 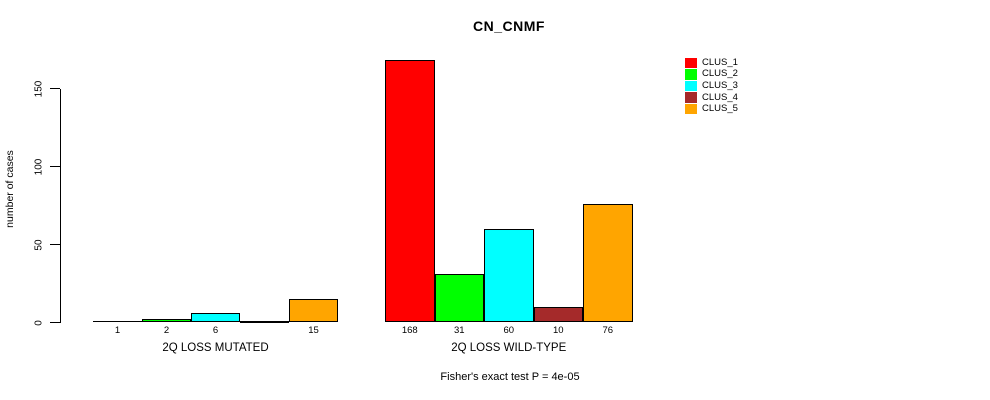 What do you see at coordinates (39, 88) in the screenshot?
I see `y-axis-tick-label: 150` at bounding box center [39, 88].